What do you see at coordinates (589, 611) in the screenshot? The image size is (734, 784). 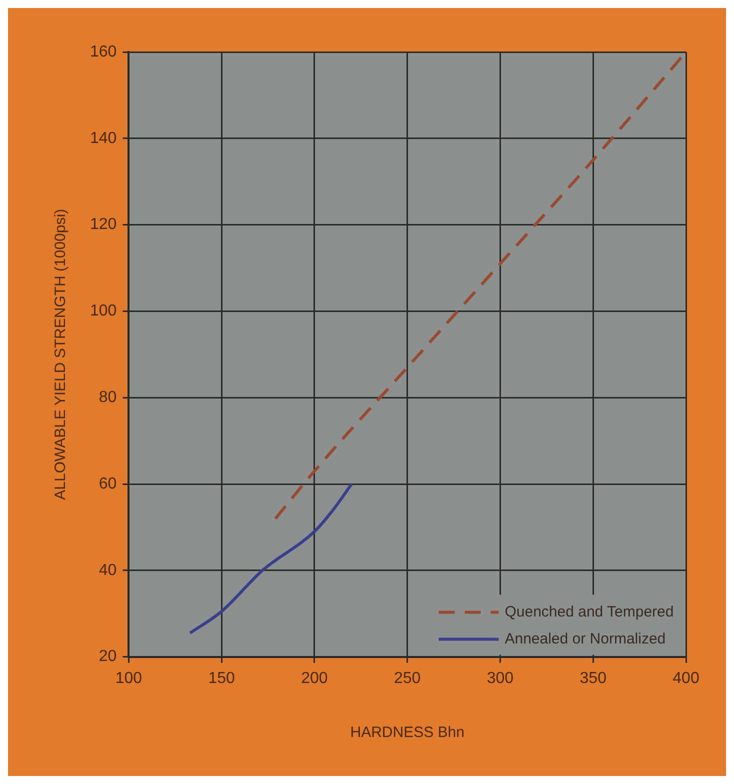 I see `legend-label: Quenched and Tempered` at bounding box center [589, 611].